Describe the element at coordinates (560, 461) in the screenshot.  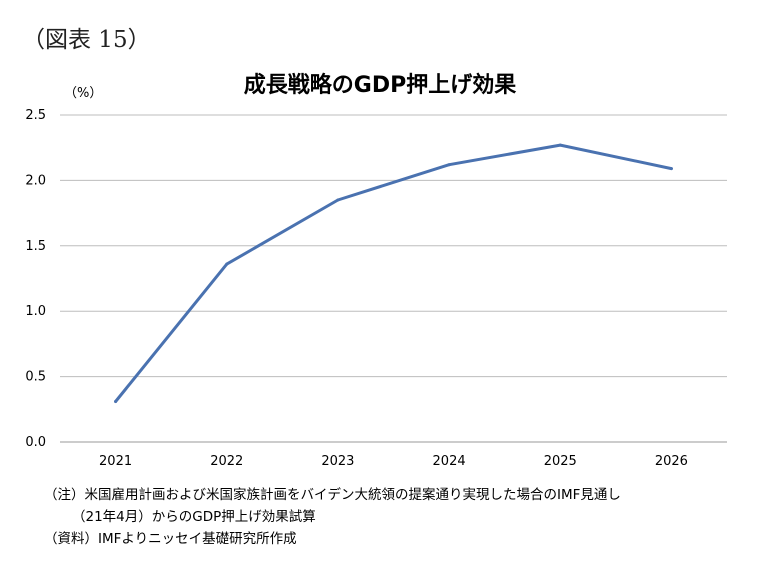
I see `x-tick-label: 2025` at that location.